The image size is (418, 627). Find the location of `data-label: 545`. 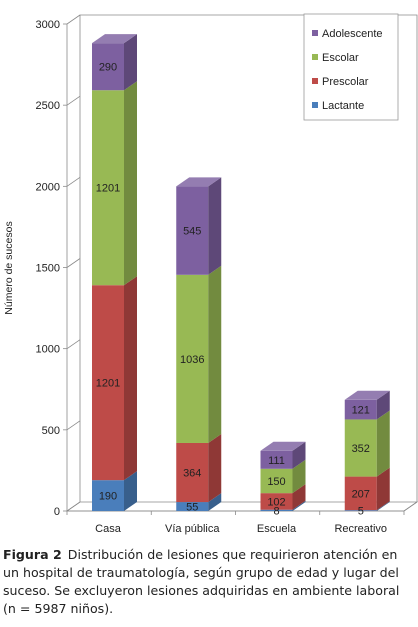

data-label: 545 is located at coordinates (192, 232).